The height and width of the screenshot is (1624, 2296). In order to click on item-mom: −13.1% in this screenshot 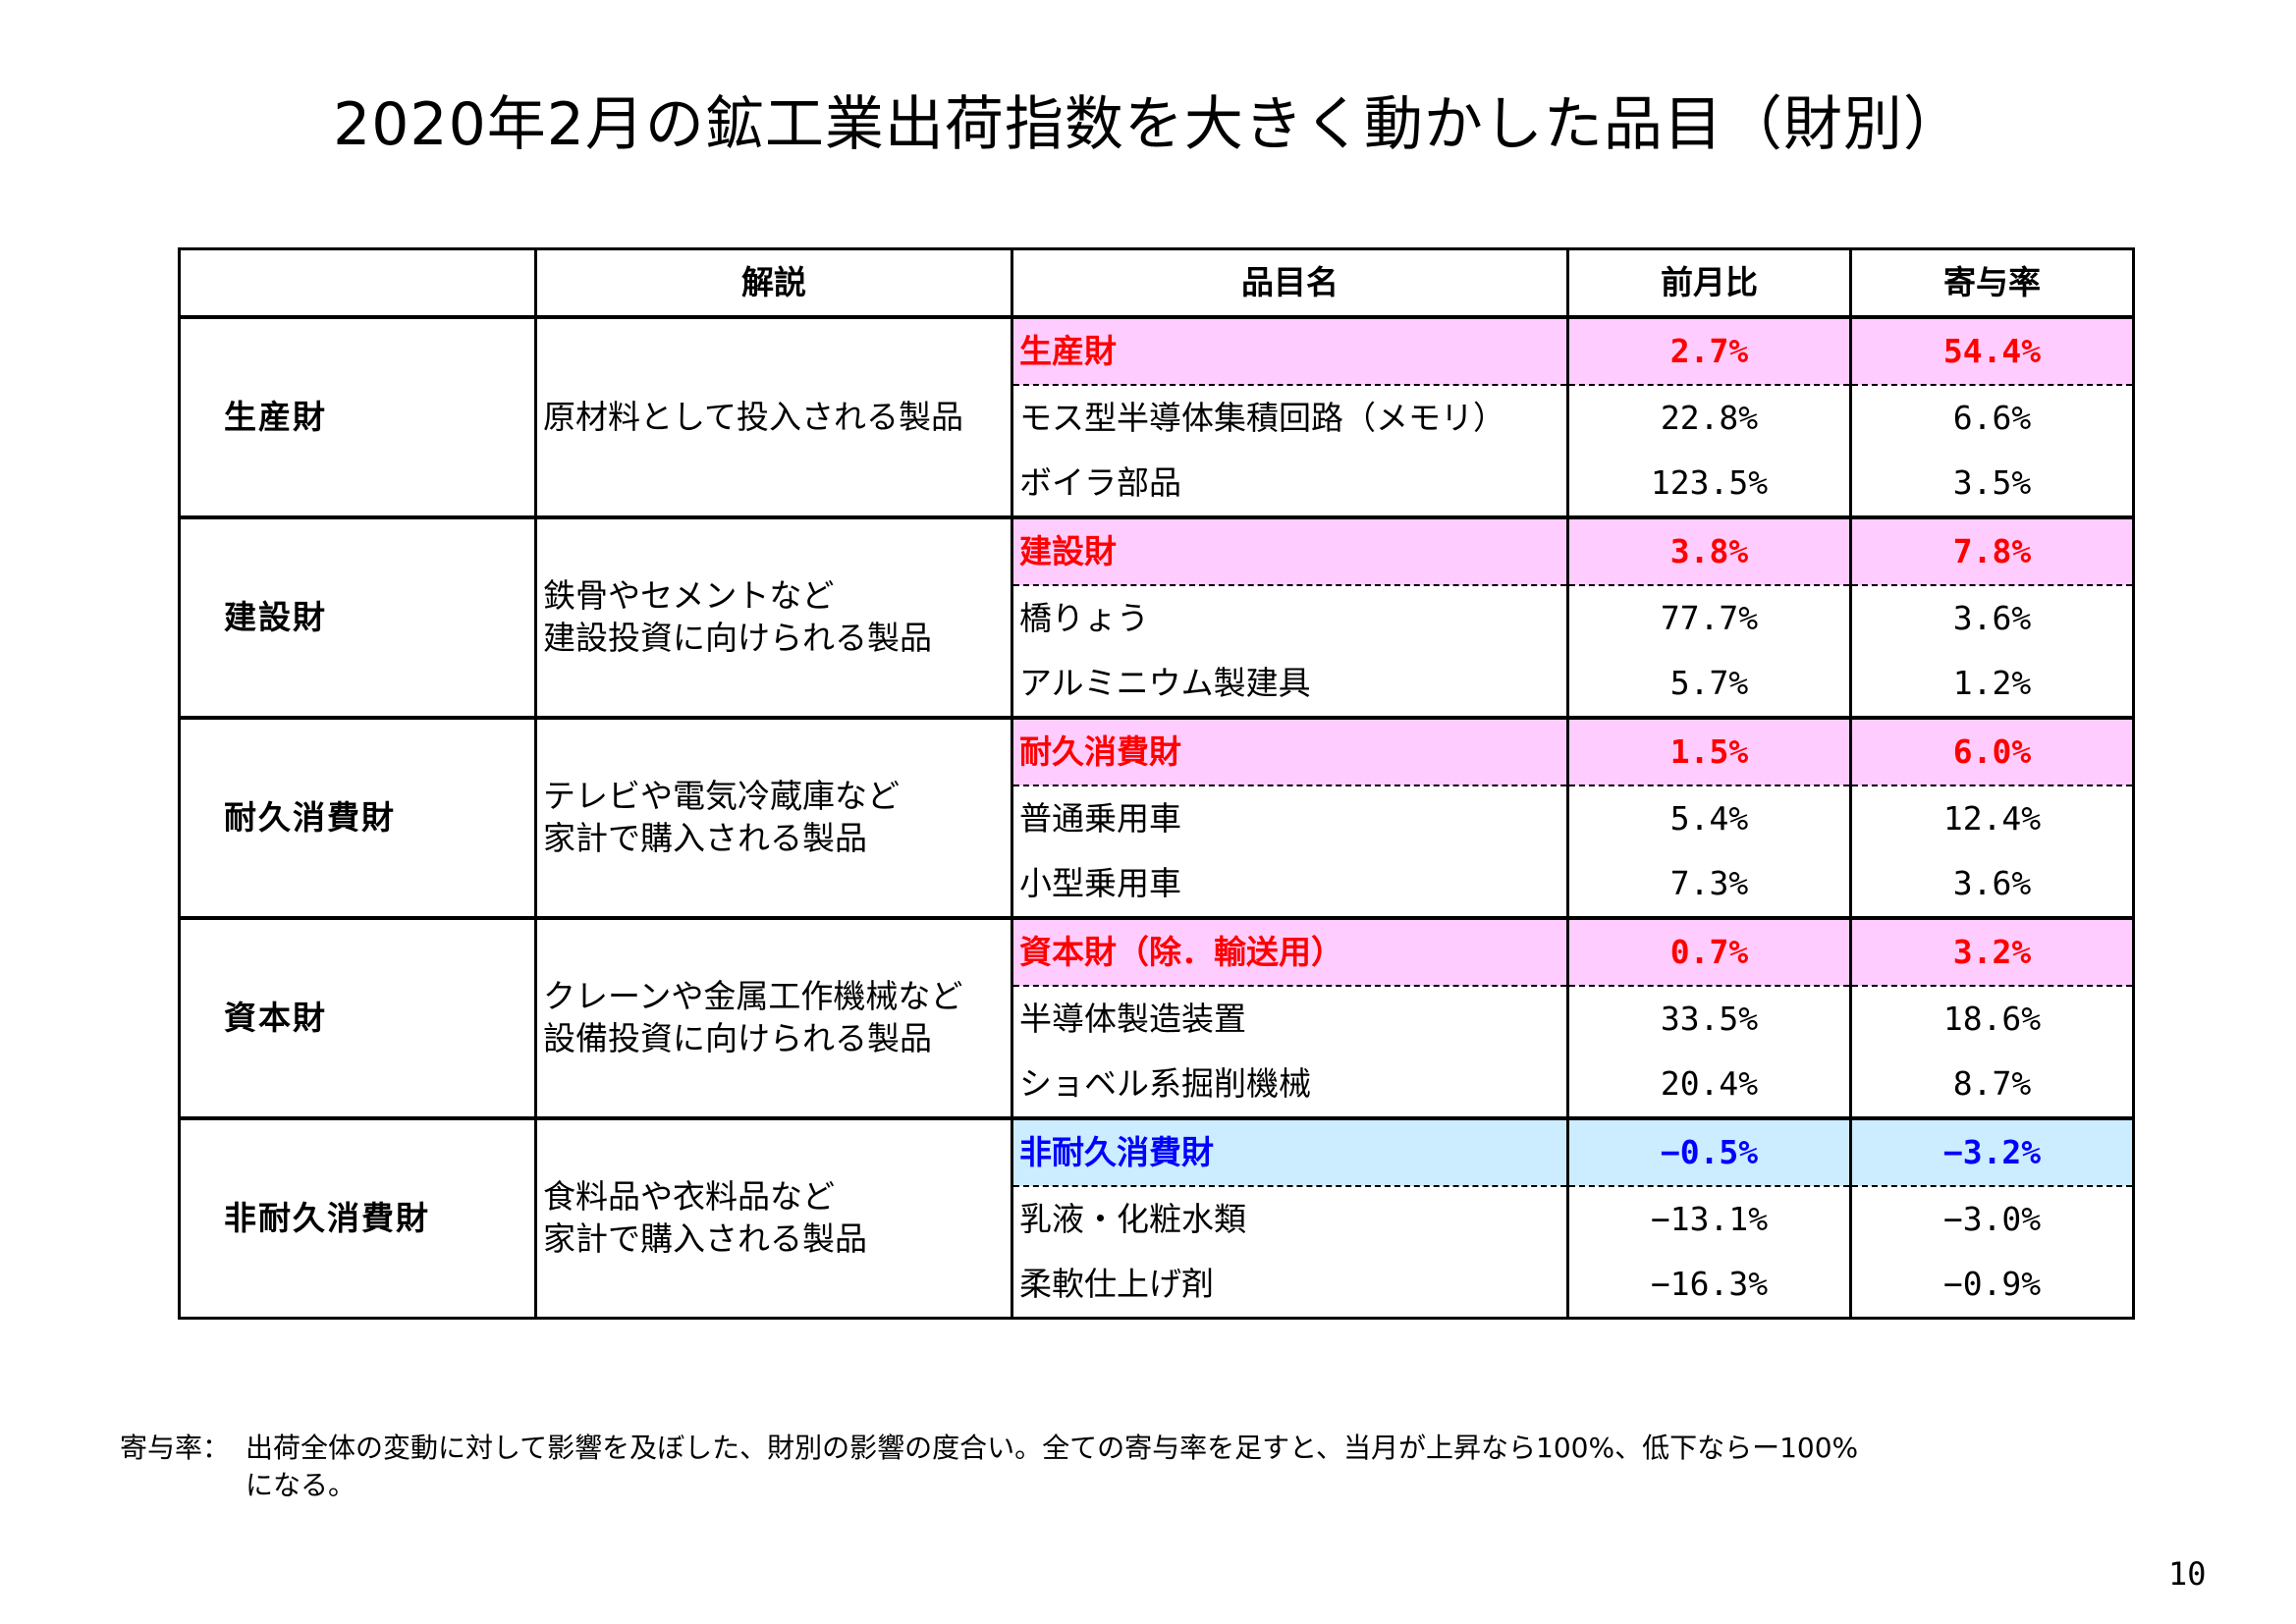, I will do `click(1709, 1219)`.